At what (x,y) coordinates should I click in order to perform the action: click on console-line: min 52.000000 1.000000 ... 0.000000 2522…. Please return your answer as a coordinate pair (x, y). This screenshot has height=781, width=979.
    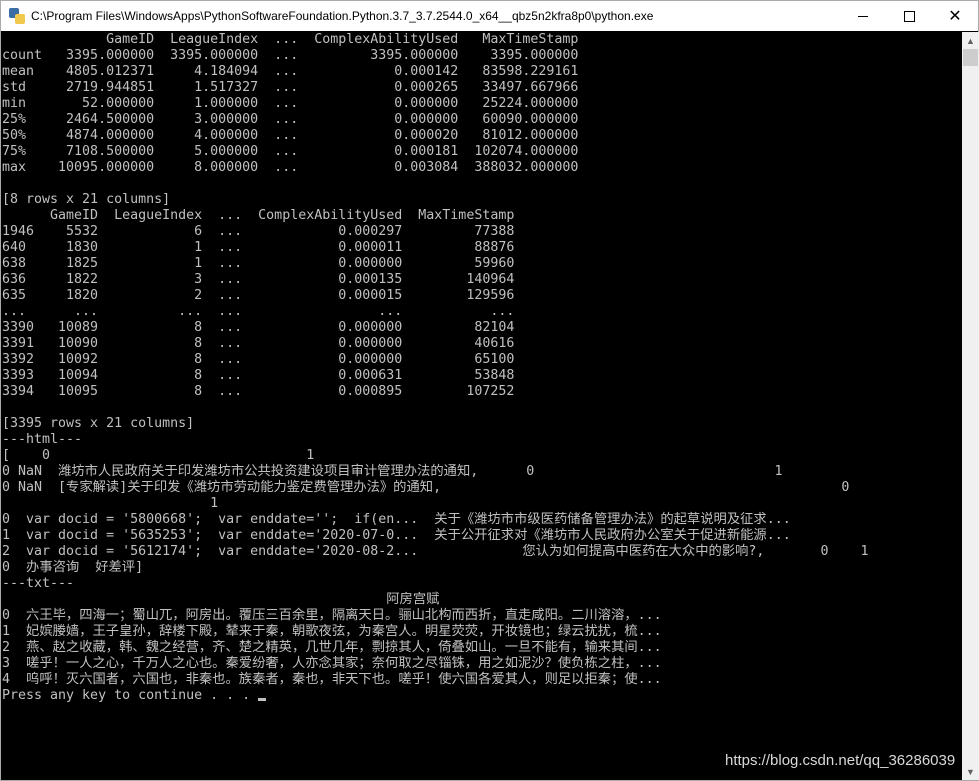
    Looking at the image, I should click on (482, 104).